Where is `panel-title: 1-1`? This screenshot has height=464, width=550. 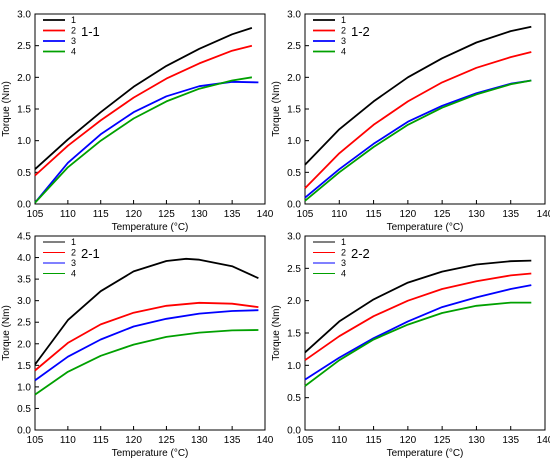
panel-title: 1-1 is located at coordinates (90, 31).